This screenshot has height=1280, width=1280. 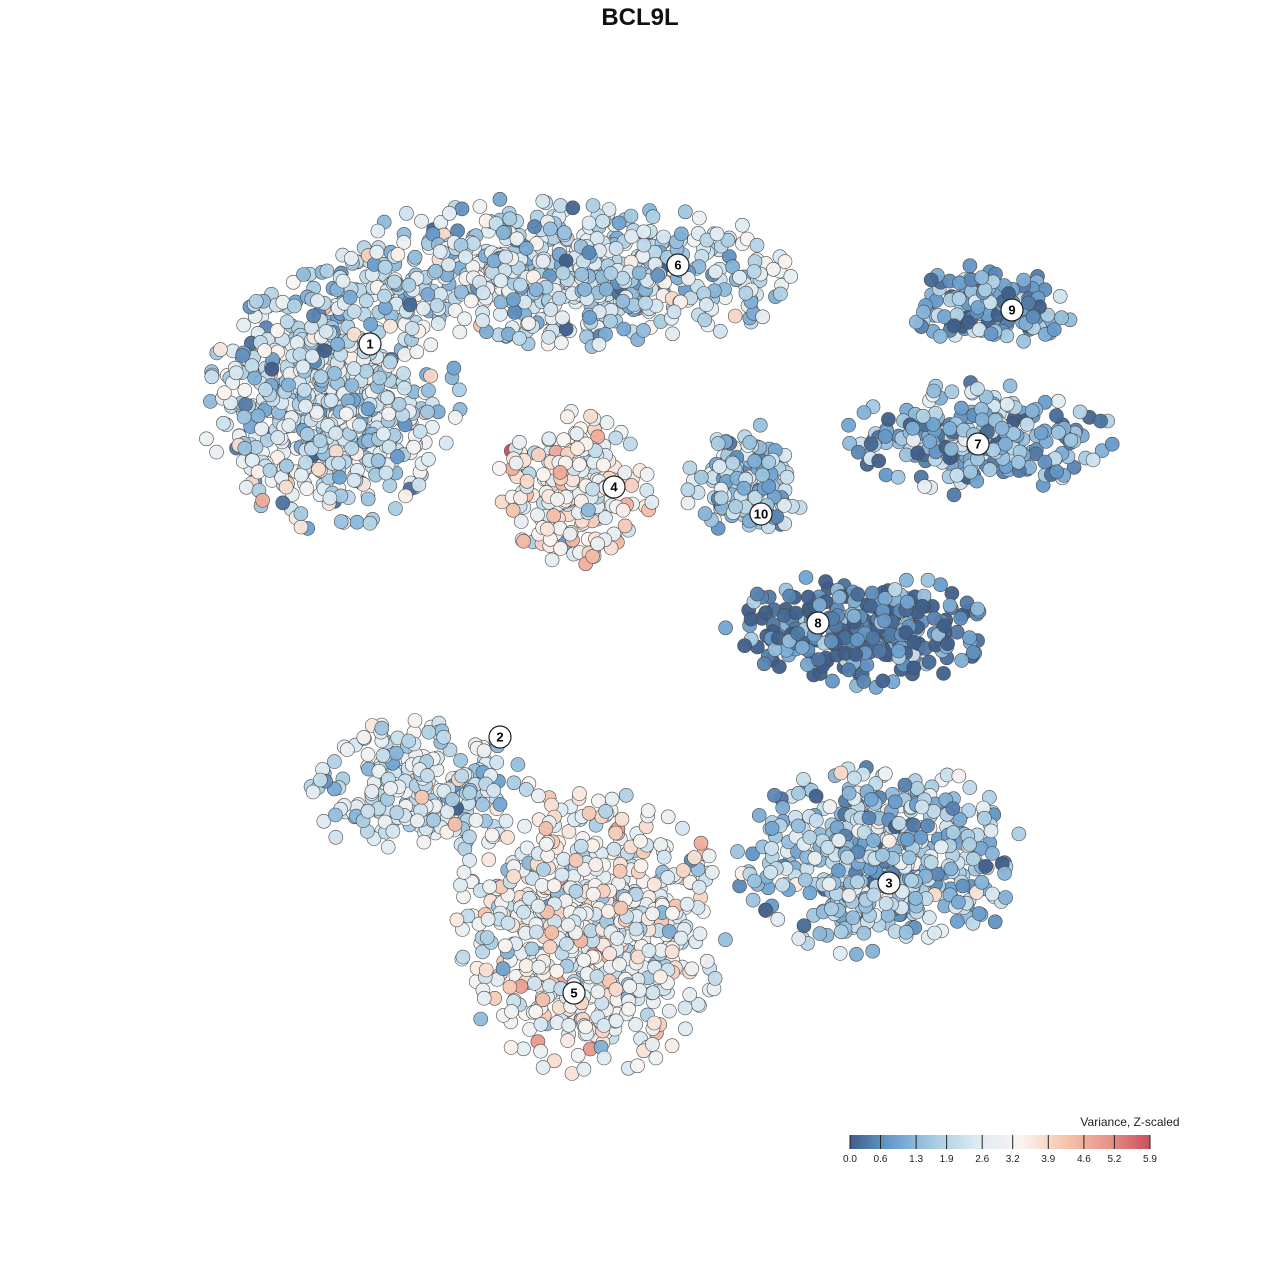 I want to click on cluster-label-6: 6, so click(x=678, y=265).